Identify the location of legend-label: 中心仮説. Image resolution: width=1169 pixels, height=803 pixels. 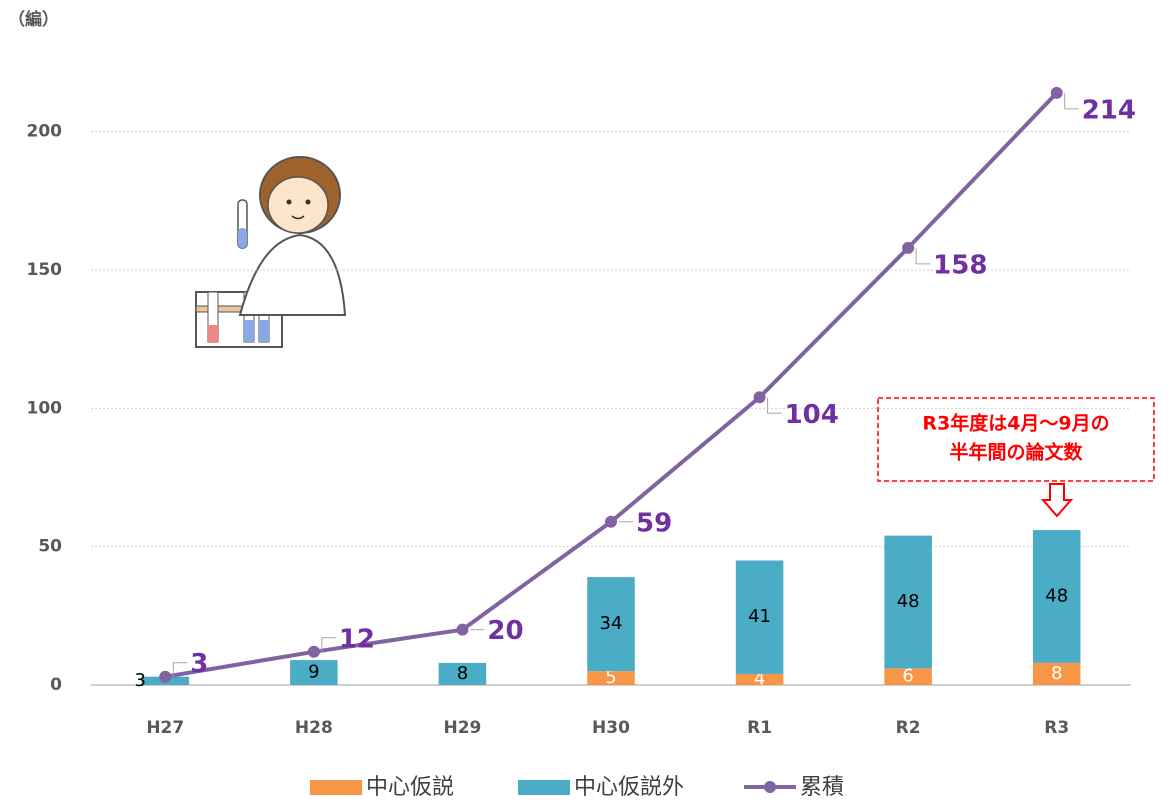
(410, 787).